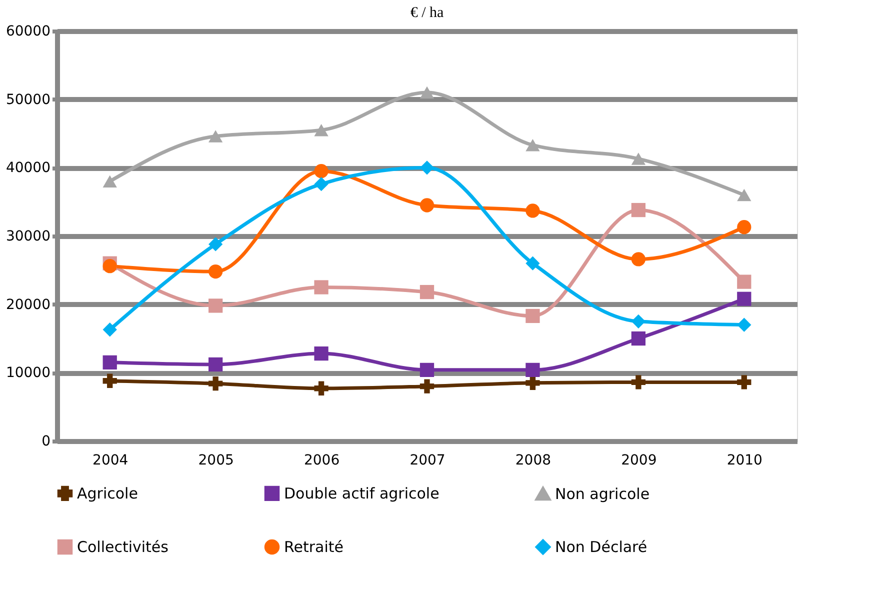 This screenshot has width=889, height=613. What do you see at coordinates (427, 13) in the screenshot?
I see `chart-title: € / ha` at bounding box center [427, 13].